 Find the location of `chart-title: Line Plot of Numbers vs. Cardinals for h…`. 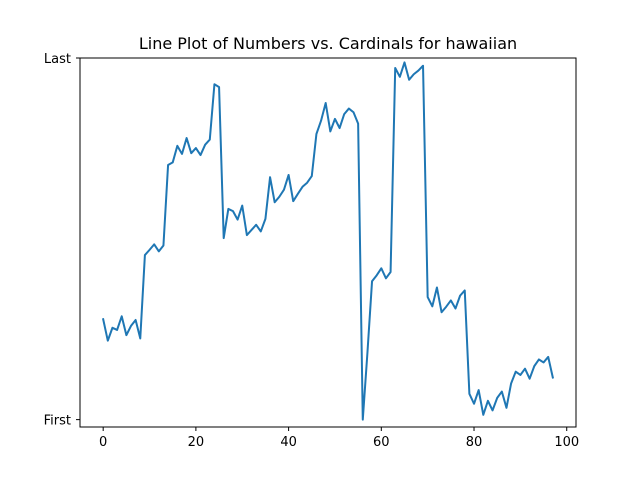

chart-title: Line Plot of Numbers vs. Cardinals for h… is located at coordinates (328, 43).